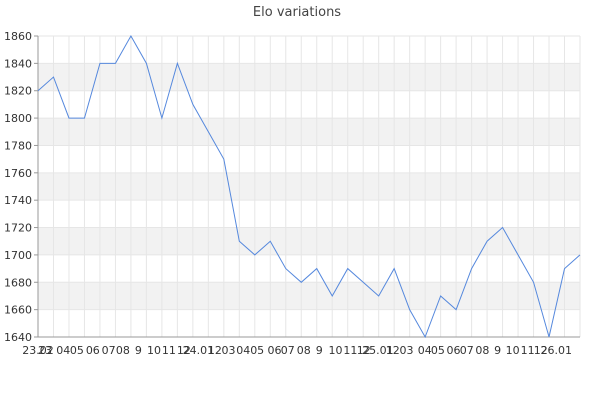  I want to click on x-tick-label: 24.01, so click(199, 350).